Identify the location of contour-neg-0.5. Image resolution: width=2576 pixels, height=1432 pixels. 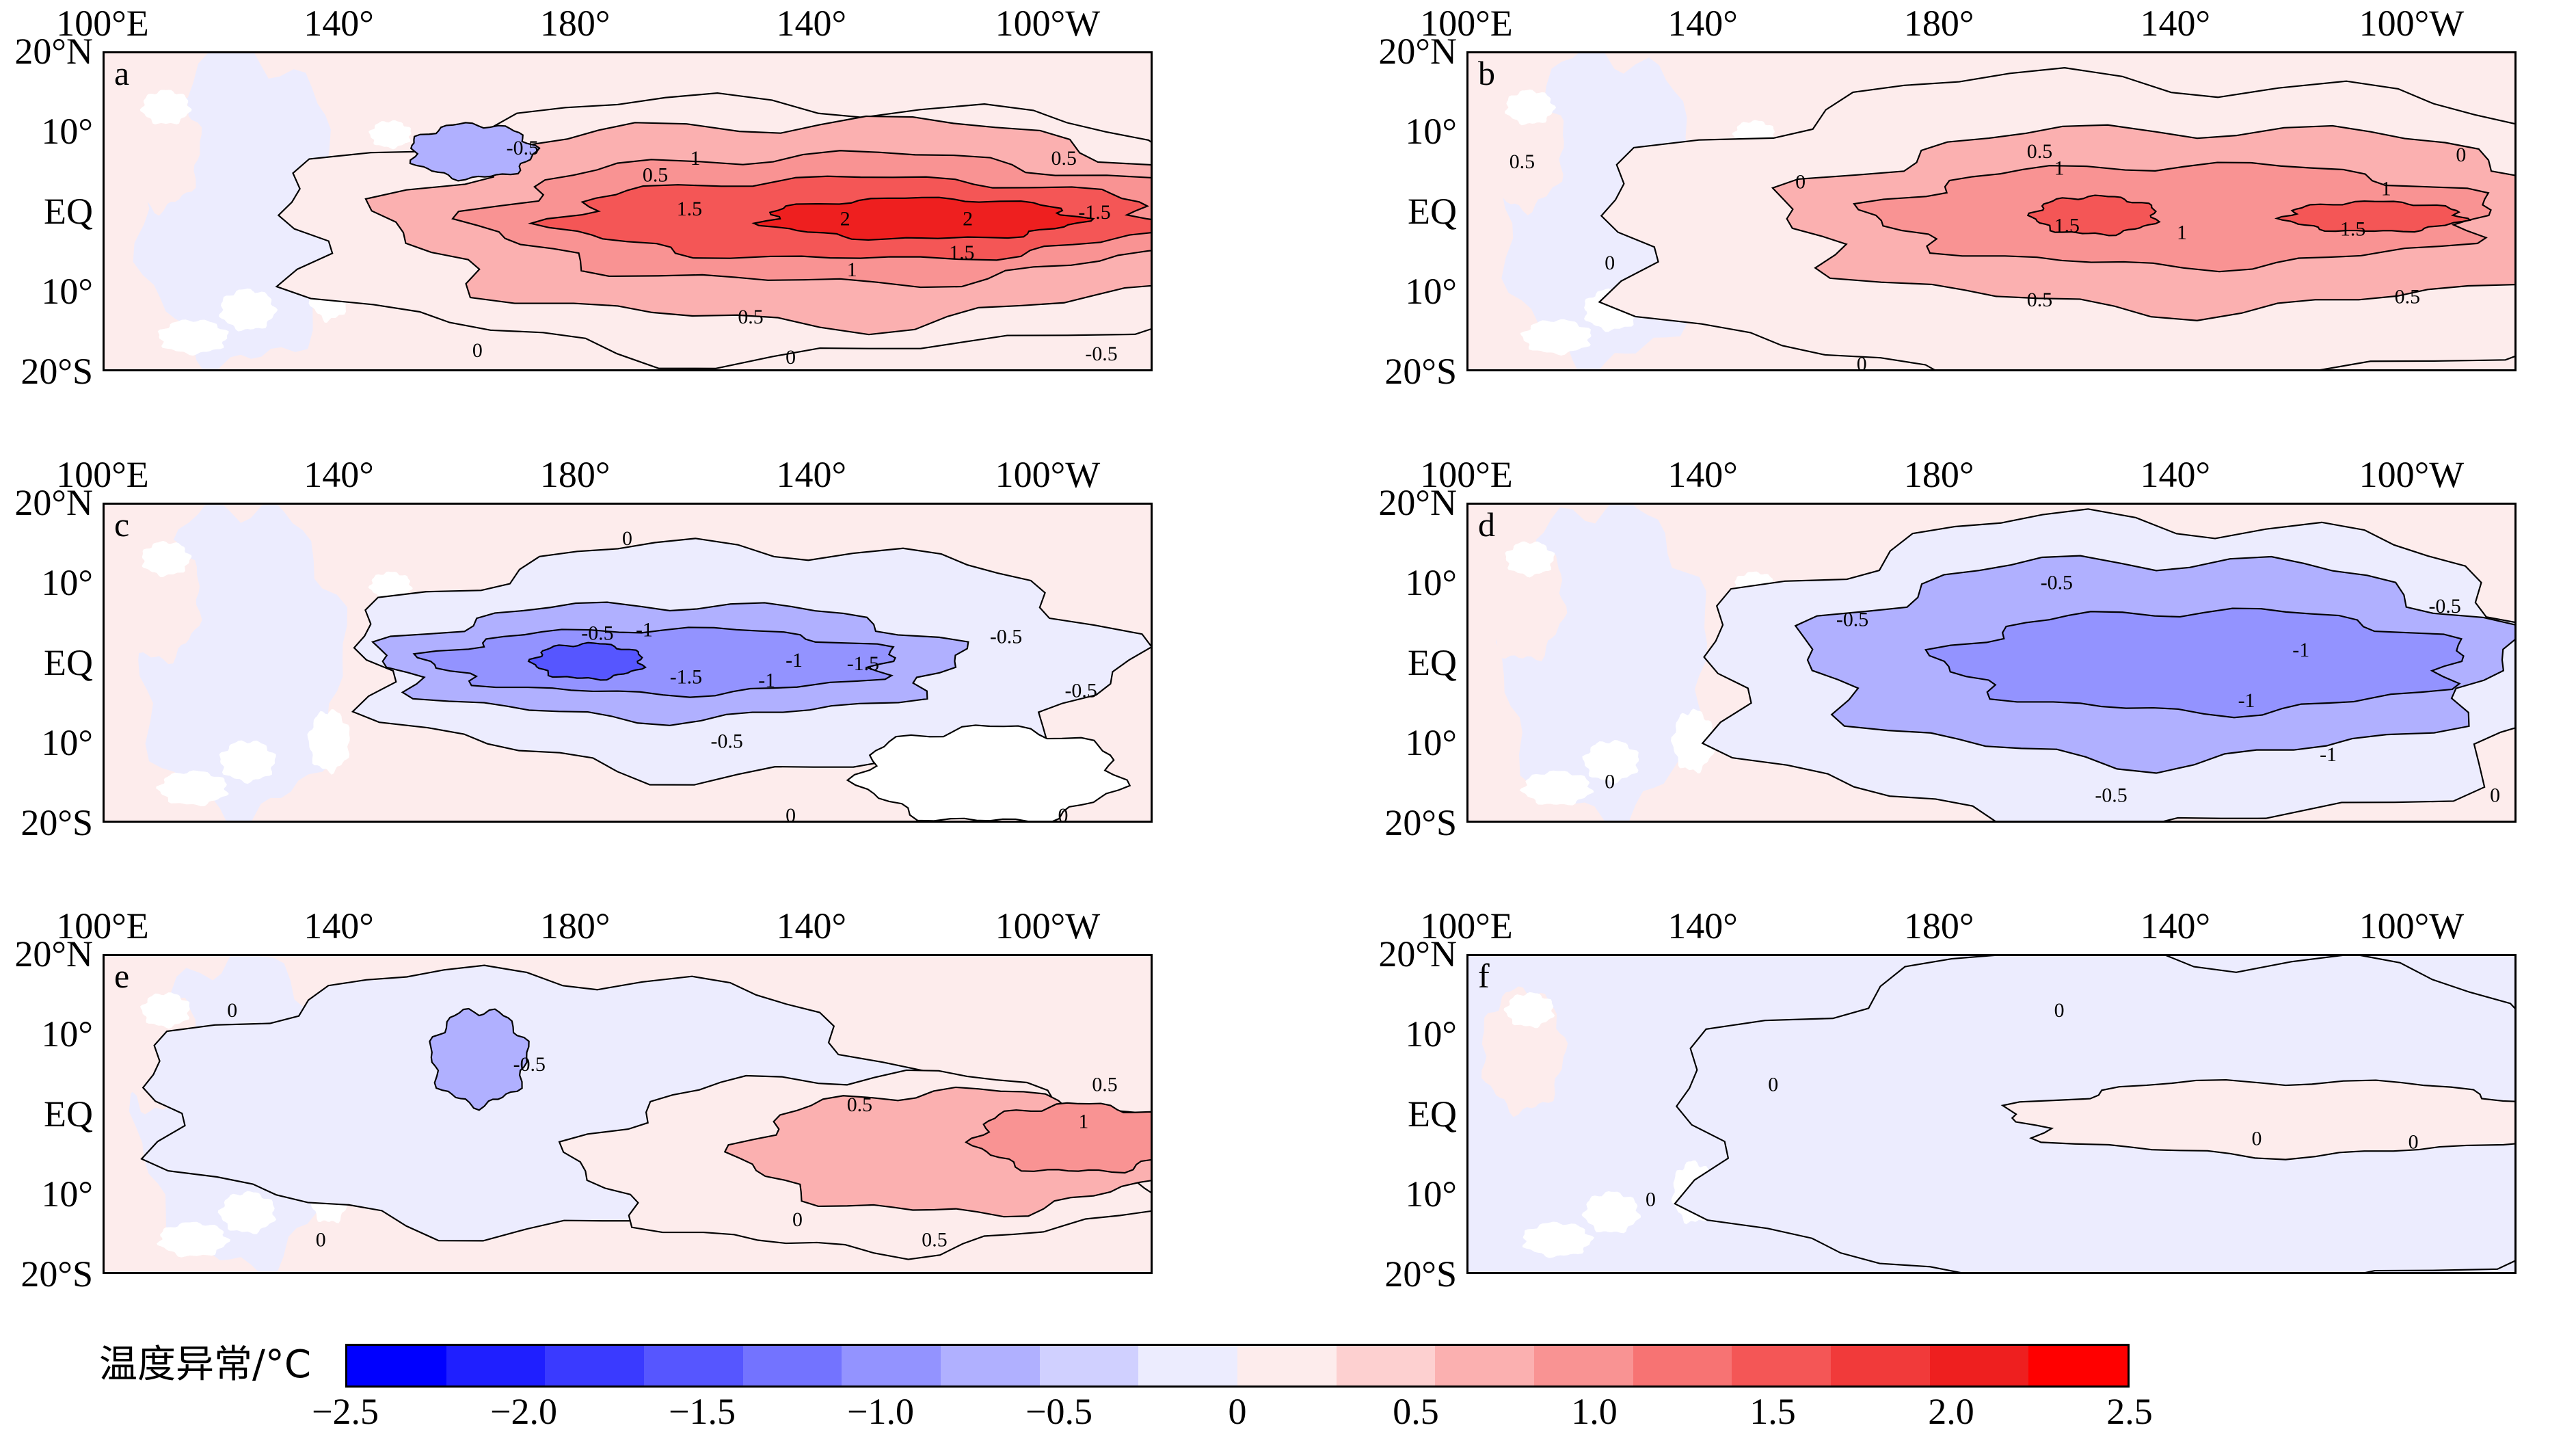
(479, 1059).